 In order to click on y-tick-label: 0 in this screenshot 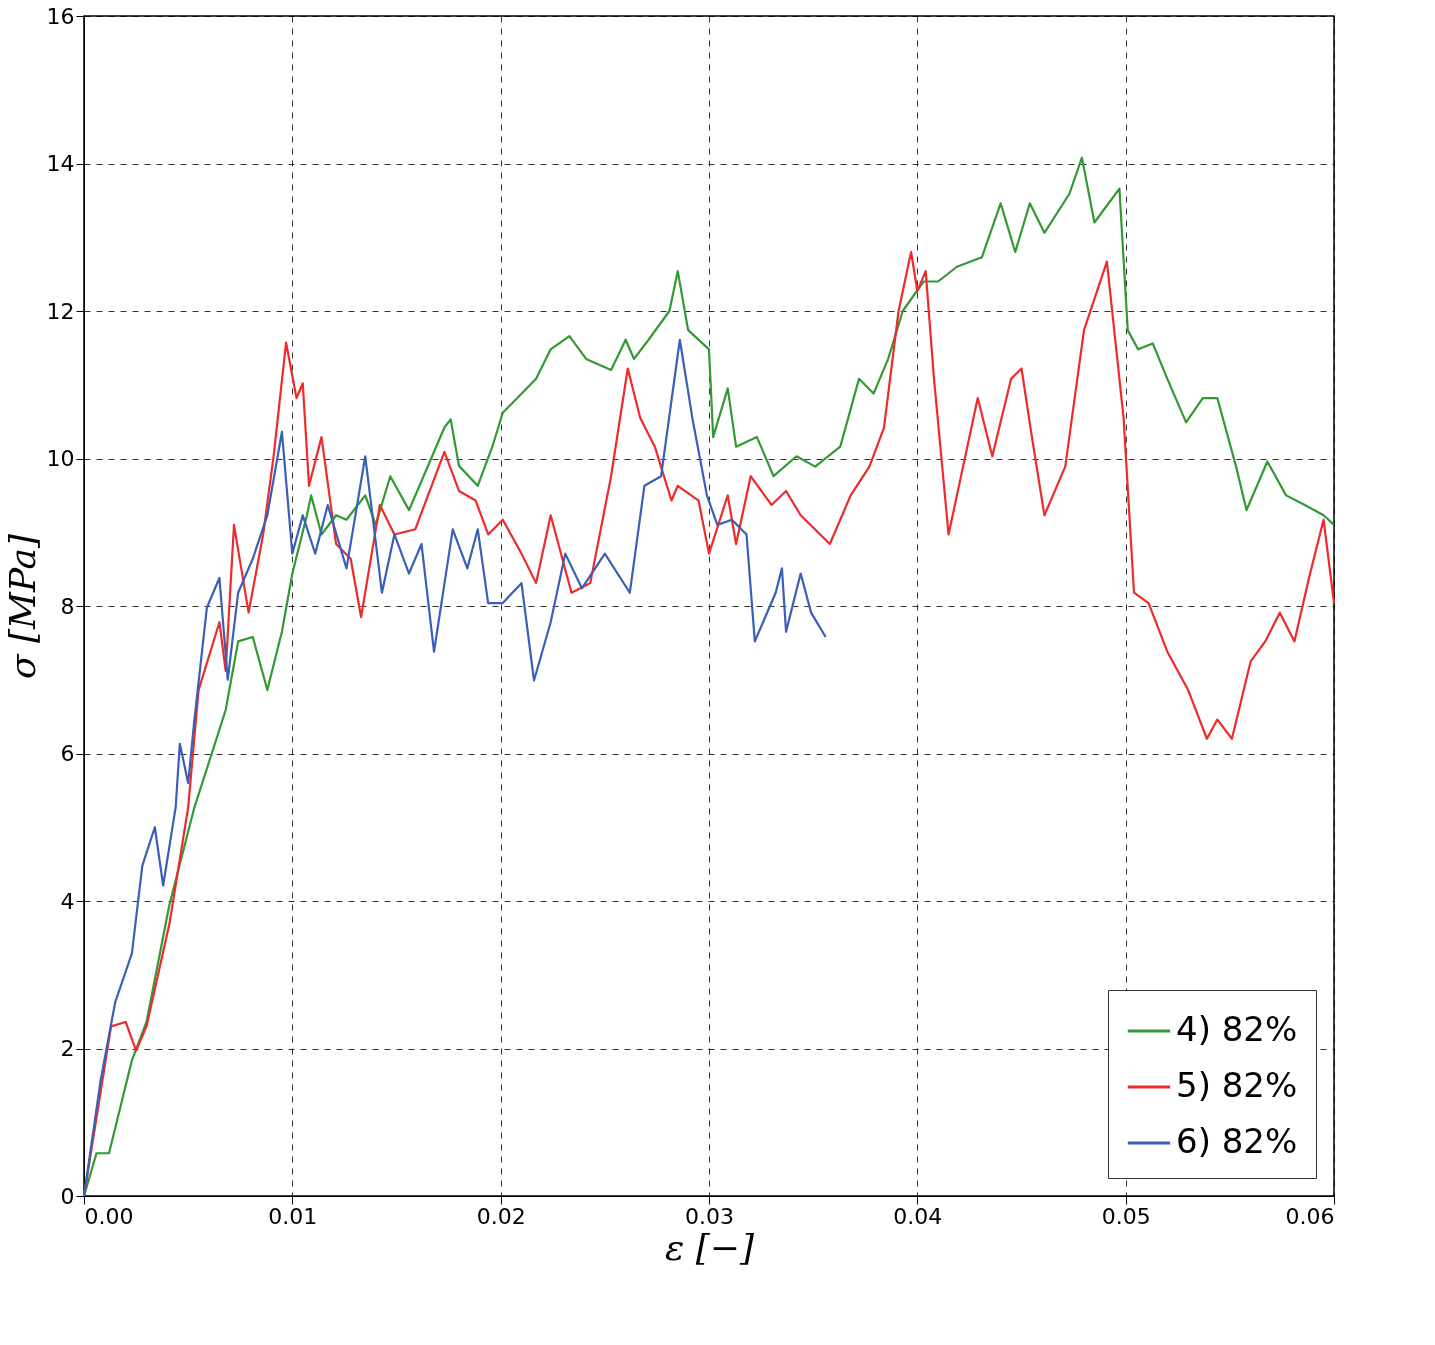, I will do `click(67, 1196)`.